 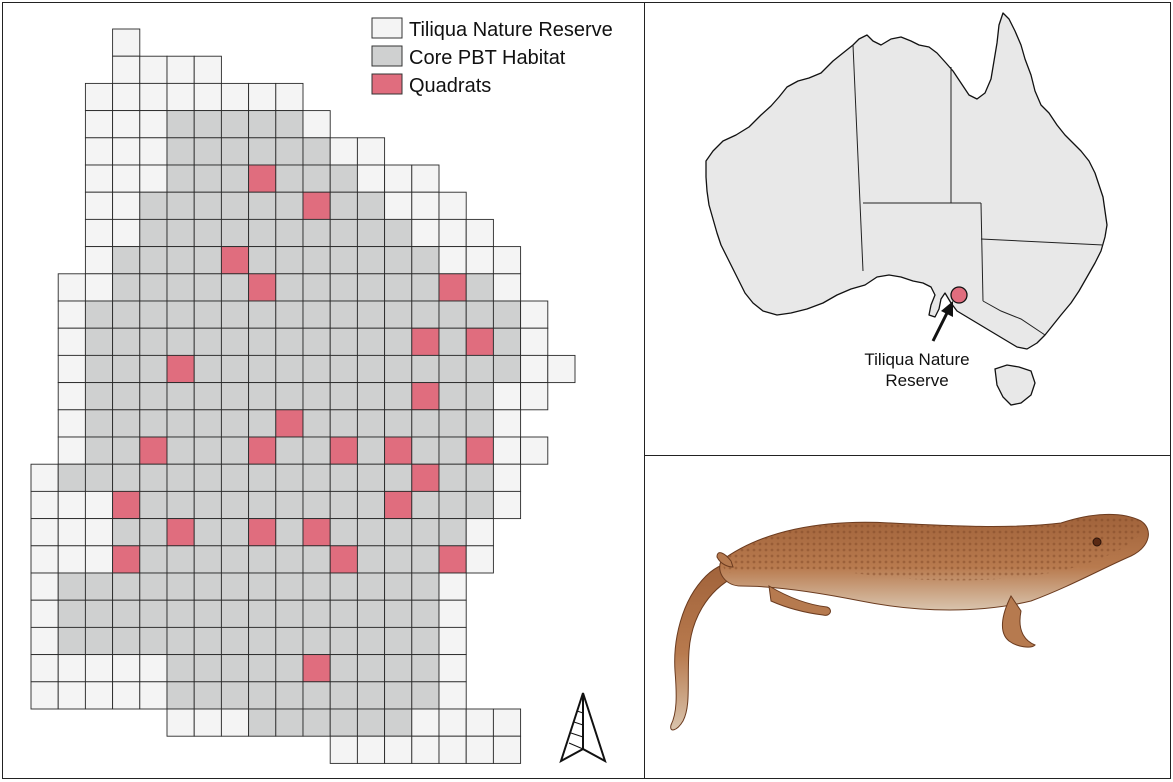 What do you see at coordinates (947, 309) in the screenshot?
I see `callout-arrowhead` at bounding box center [947, 309].